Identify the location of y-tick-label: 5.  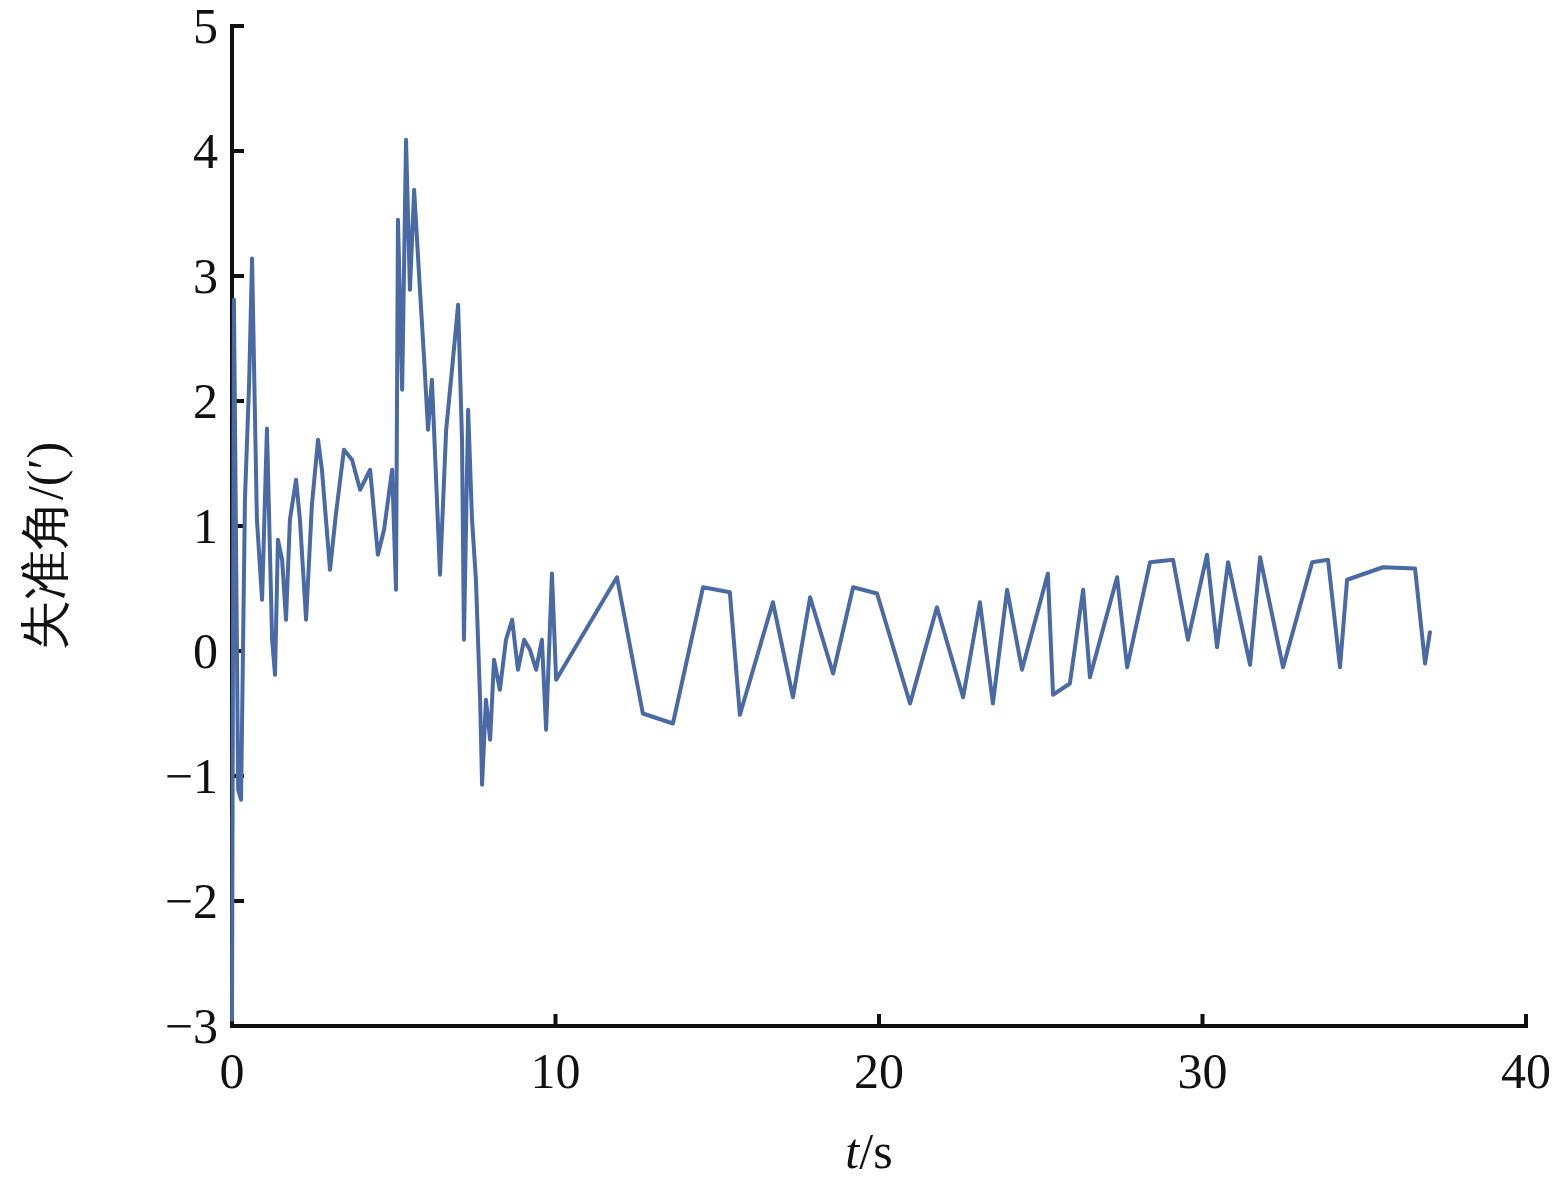
(205, 27).